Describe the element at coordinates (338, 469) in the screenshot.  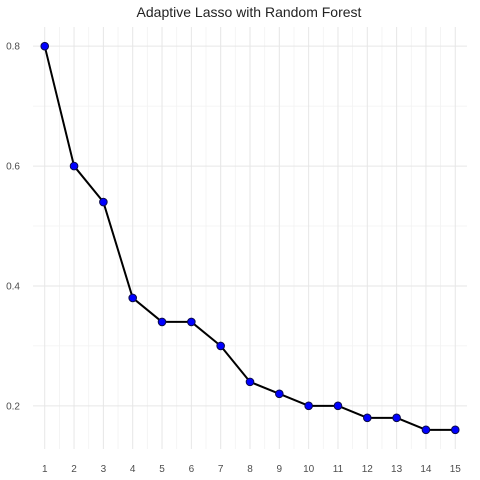
I see `x-tick-label: 11` at that location.